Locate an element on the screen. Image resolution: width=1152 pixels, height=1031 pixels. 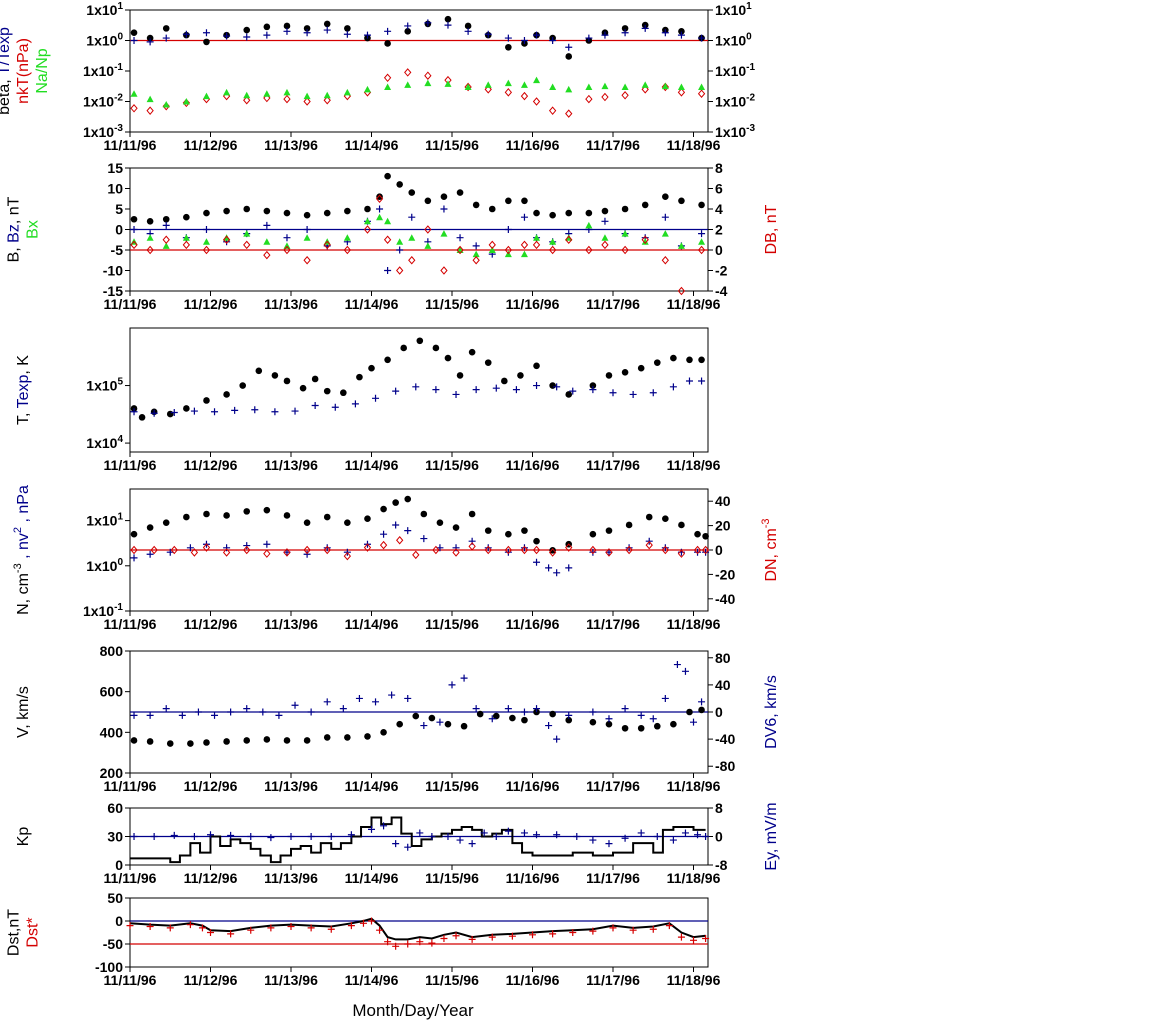
y2-axis-title-part: DV6, km/s is located at coordinates (771, 712).